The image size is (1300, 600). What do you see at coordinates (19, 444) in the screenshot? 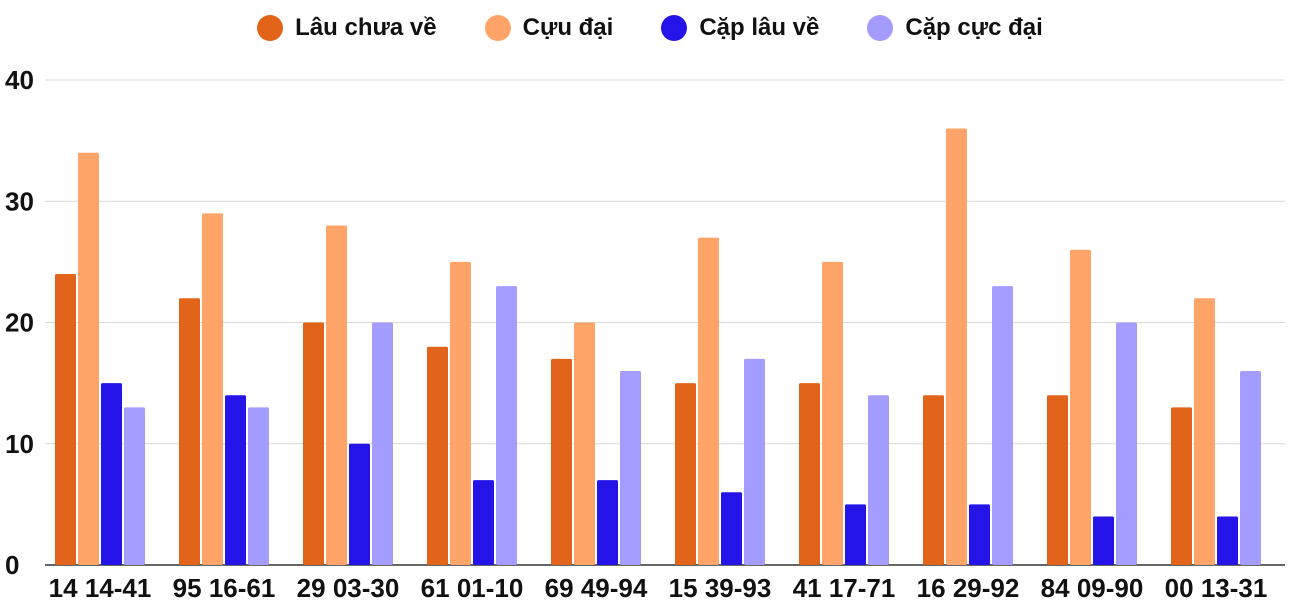
I see `y-tick-label: 10` at bounding box center [19, 444].